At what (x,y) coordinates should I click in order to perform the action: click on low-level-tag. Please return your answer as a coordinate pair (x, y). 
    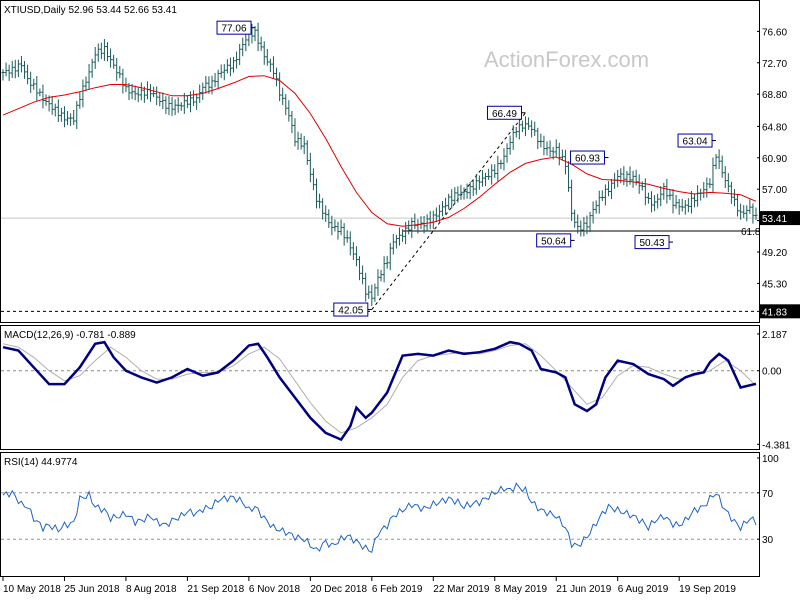
    Looking at the image, I should click on (780, 311).